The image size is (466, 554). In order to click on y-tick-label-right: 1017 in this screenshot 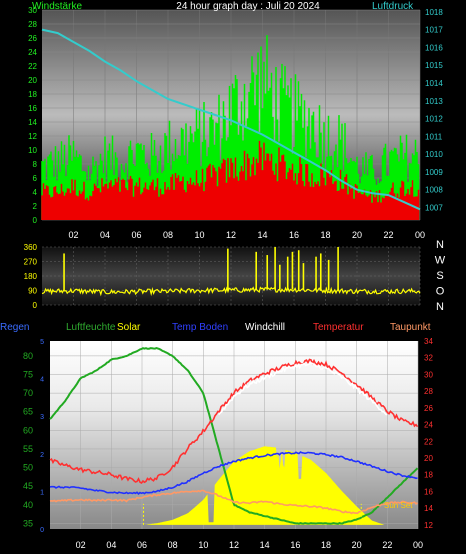, I will do `click(434, 30)`.